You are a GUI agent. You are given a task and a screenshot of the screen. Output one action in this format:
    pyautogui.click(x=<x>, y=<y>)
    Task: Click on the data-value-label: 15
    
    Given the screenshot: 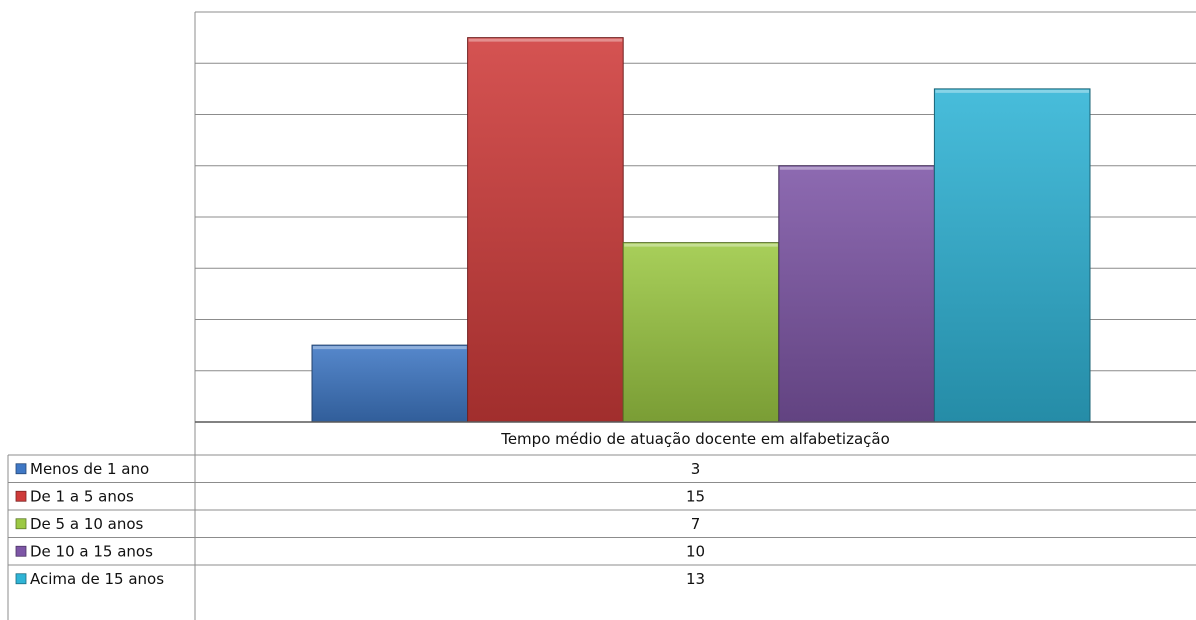 What is the action you would take?
    pyautogui.click(x=695, y=496)
    